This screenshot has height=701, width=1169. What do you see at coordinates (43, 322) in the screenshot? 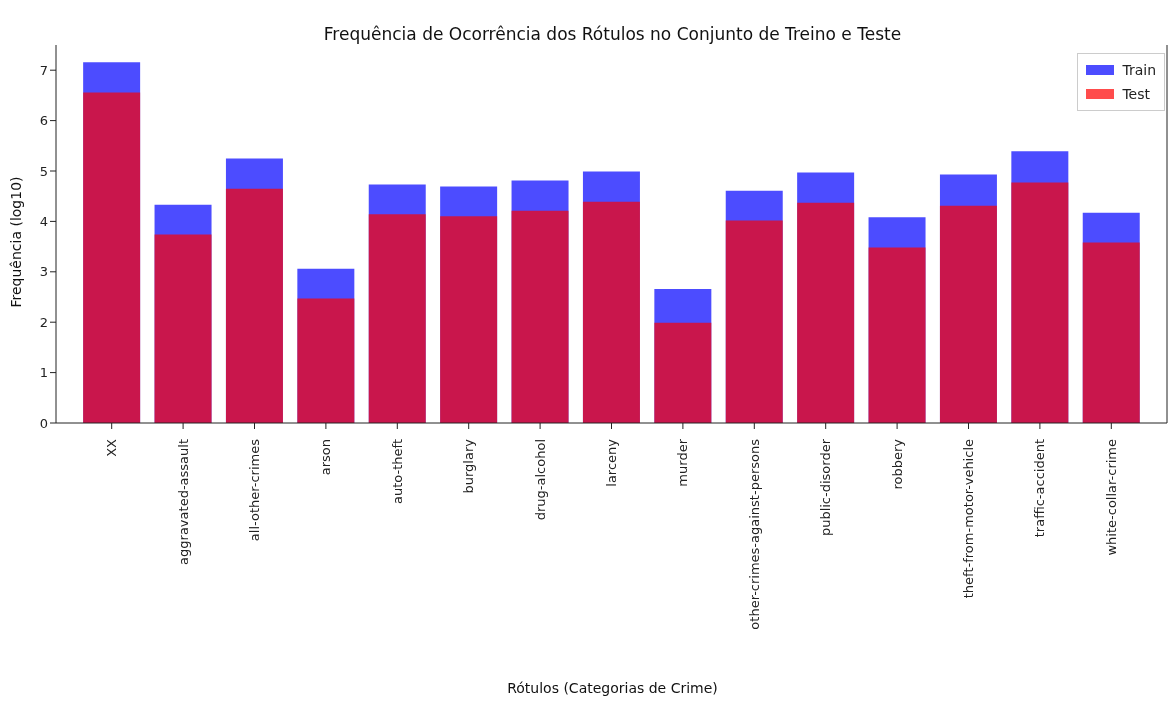
I see `y-tick-label: 2` at bounding box center [43, 322].